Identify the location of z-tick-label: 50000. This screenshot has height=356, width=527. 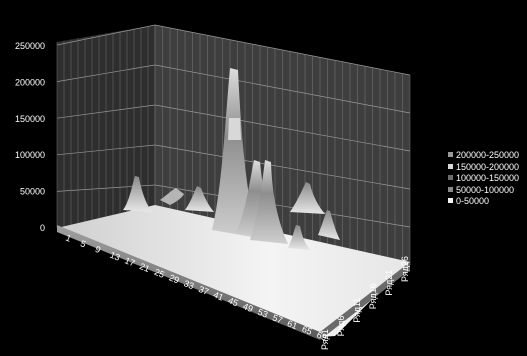
(32, 192).